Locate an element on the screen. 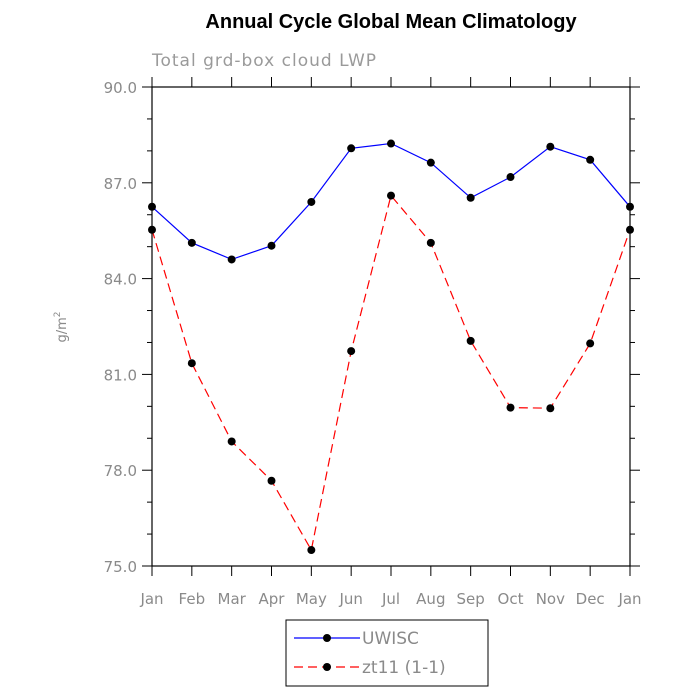 Image resolution: width=700 pixels, height=700 pixels. y-tick-label: 90.0 is located at coordinates (120, 88).